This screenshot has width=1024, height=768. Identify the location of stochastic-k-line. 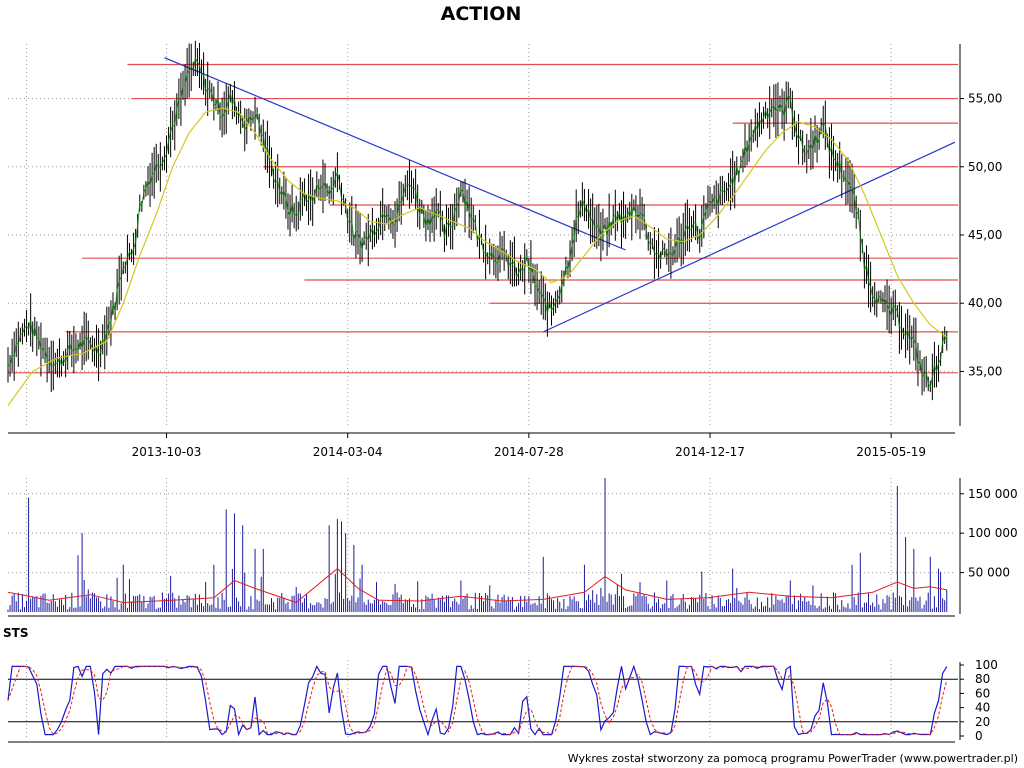
(477, 700).